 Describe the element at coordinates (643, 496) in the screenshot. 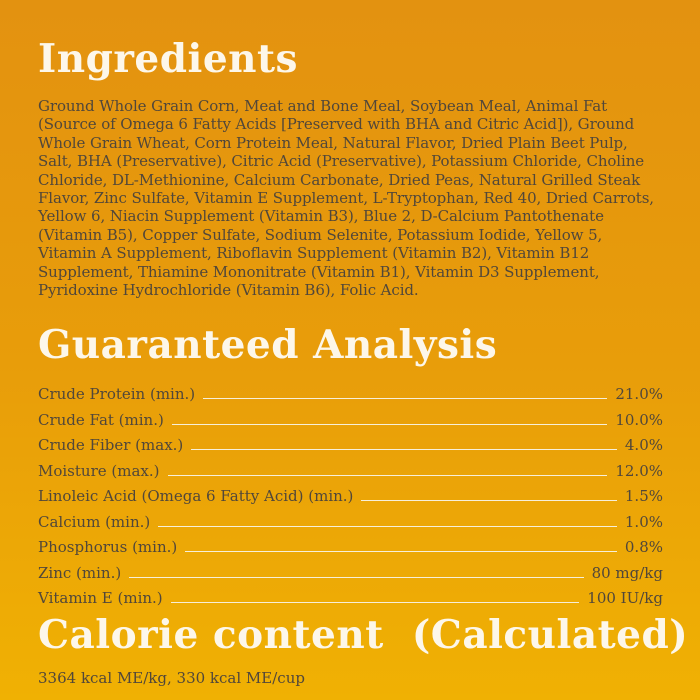

I see `analysis-value: 1.5%` at that location.